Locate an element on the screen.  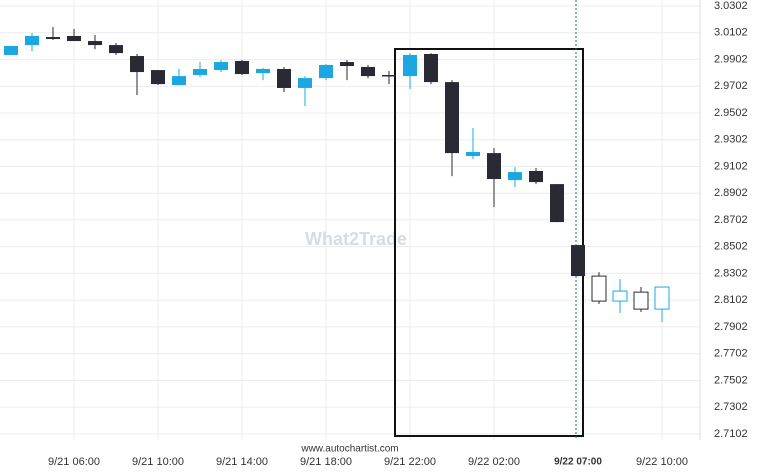
x-tick-label: 9/21 14:00 is located at coordinates (242, 462).